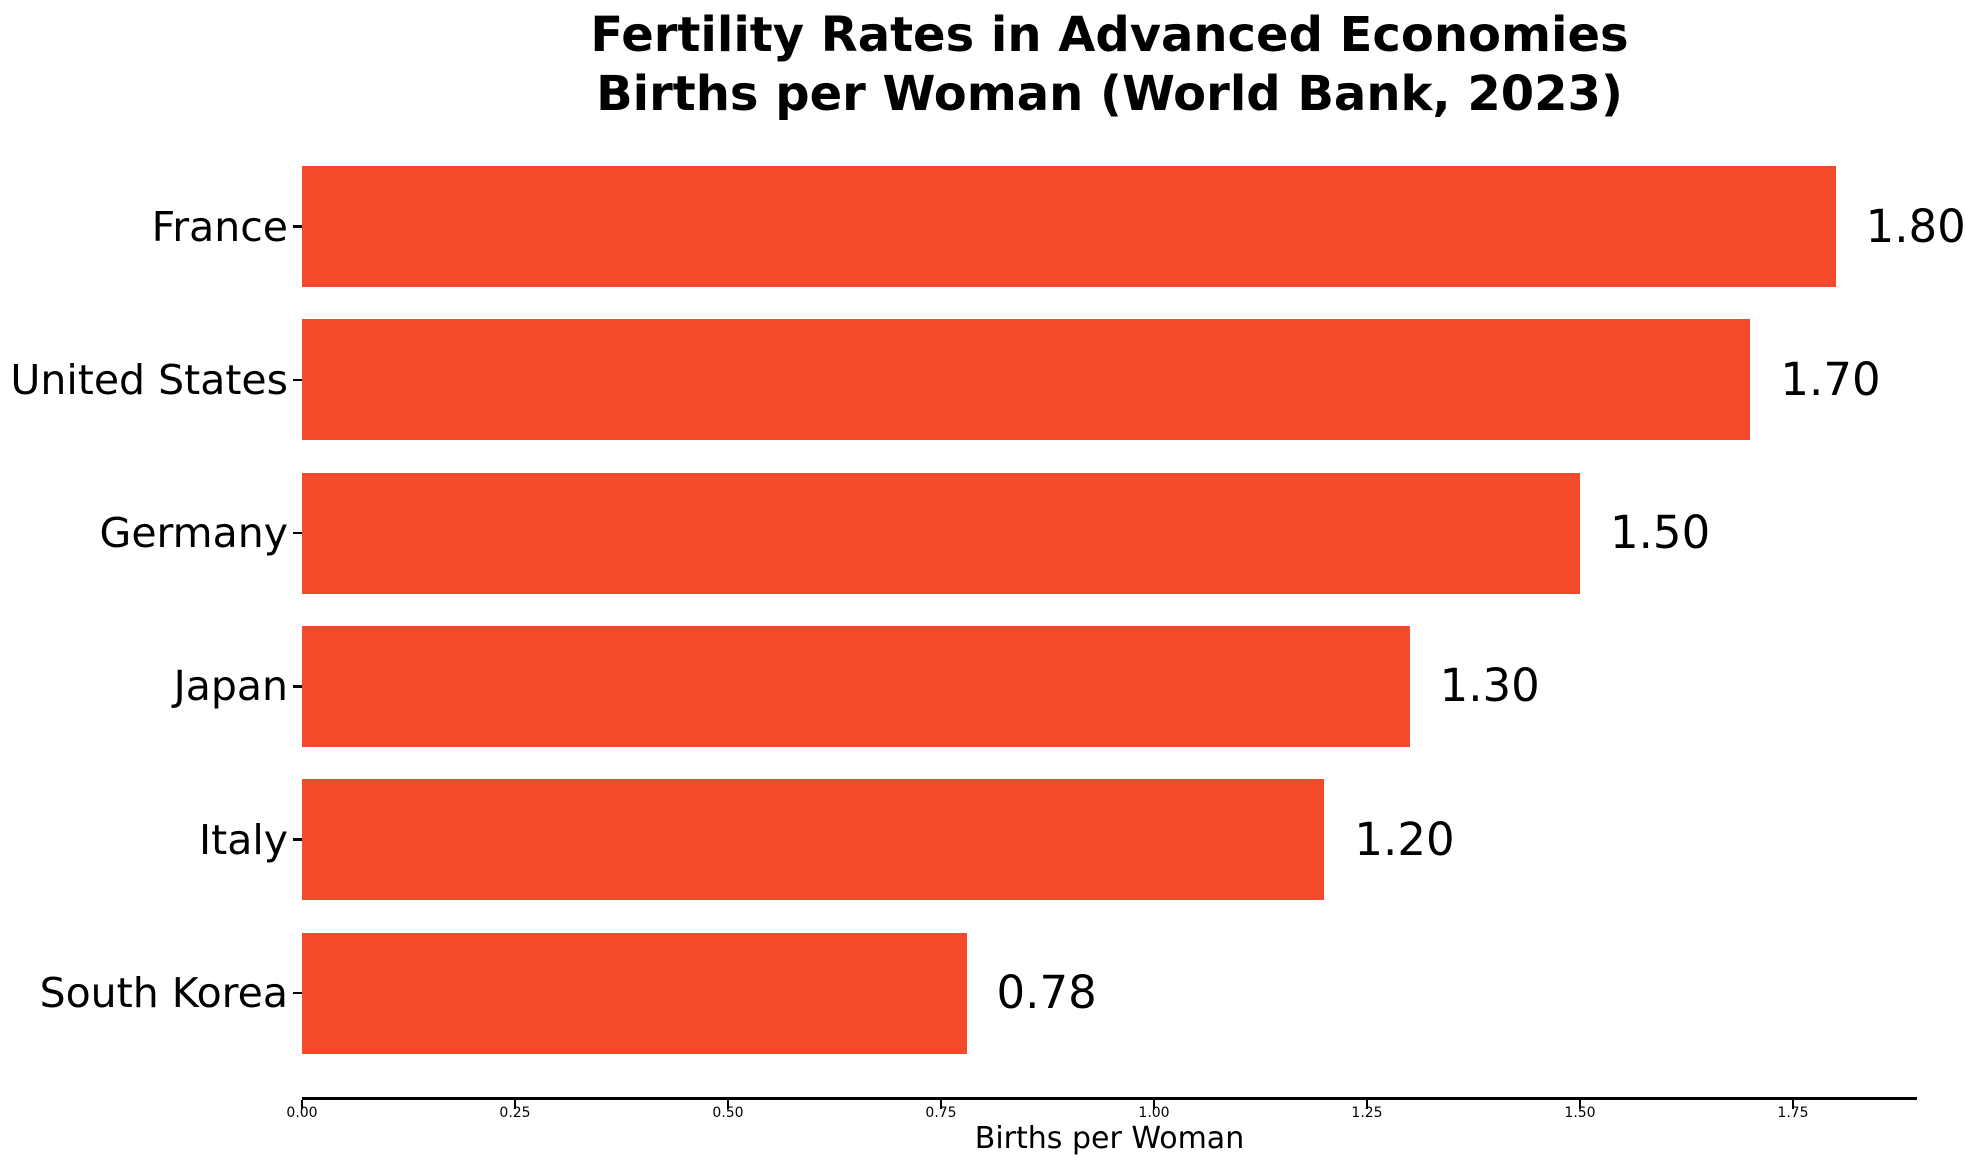  I want to click on x-tick-label: 1.50, so click(1580, 1113).